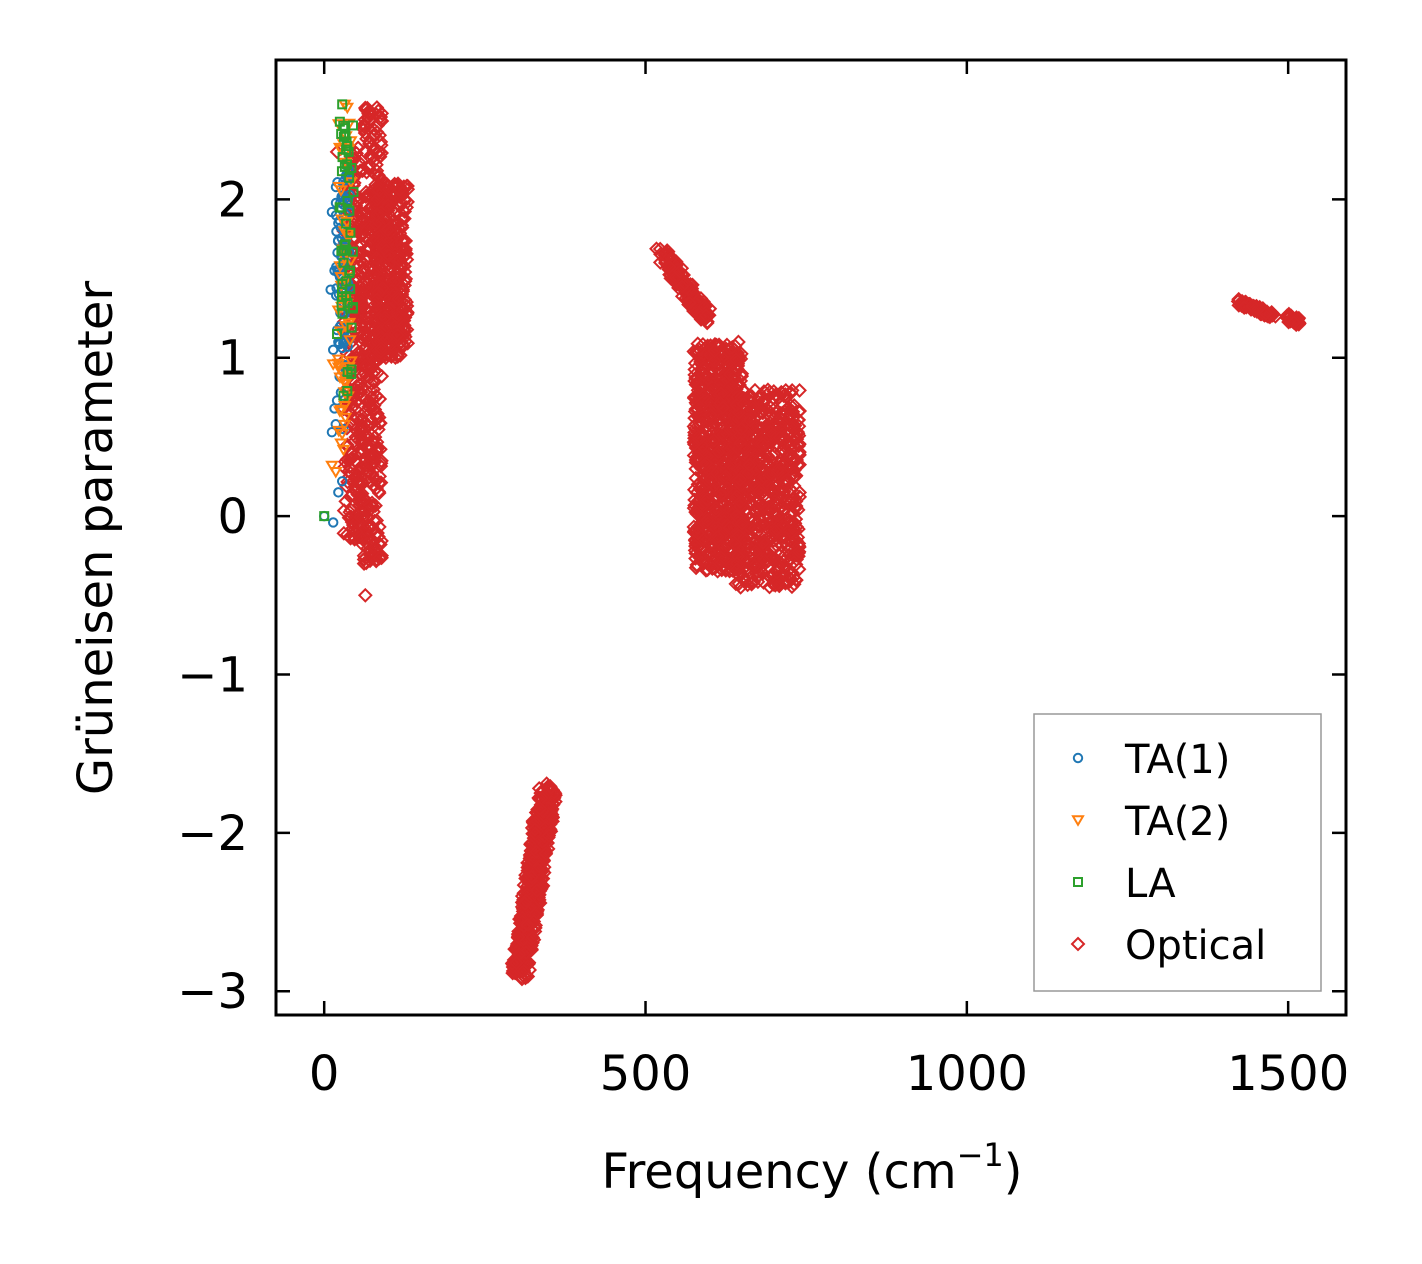  What do you see at coordinates (1150, 884) in the screenshot?
I see `legend-label-la: LA` at bounding box center [1150, 884].